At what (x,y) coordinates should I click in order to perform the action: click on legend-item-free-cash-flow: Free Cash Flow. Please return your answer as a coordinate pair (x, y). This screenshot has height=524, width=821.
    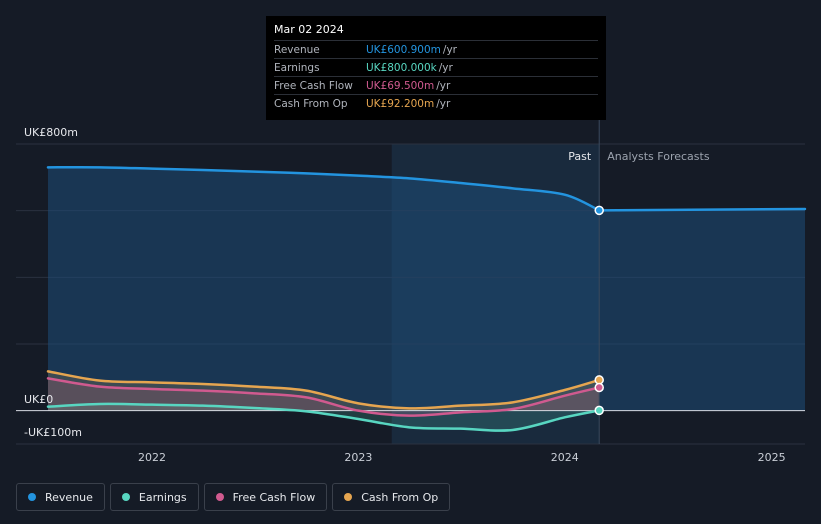
    Looking at the image, I should click on (265, 497).